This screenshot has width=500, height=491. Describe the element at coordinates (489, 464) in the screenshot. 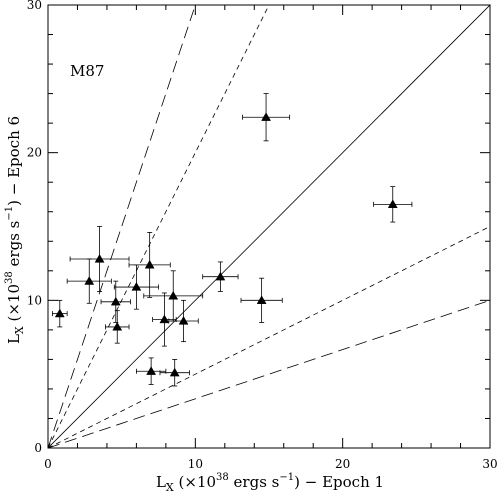

I see `x-tick-label: 30` at that location.